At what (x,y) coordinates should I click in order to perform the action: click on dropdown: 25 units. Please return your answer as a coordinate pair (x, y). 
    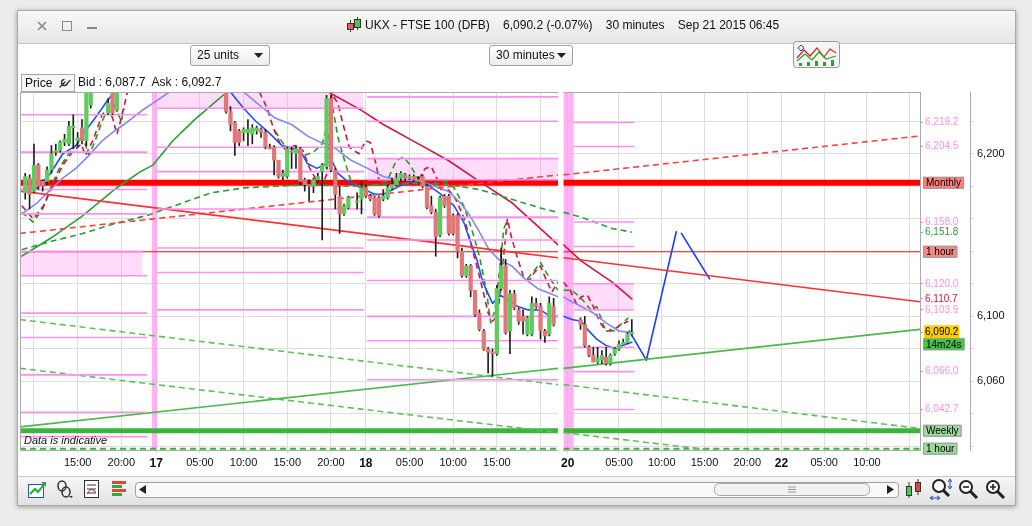
    Looking at the image, I should click on (230, 55).